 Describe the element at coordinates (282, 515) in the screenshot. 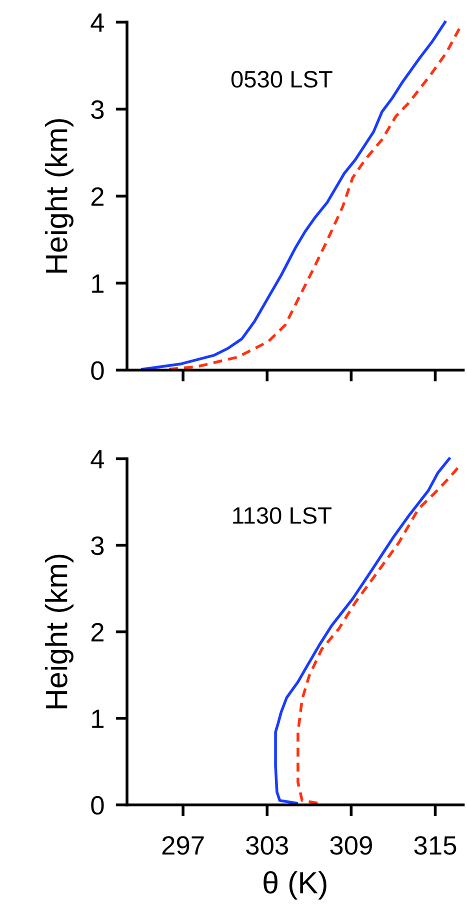

I see `annotation: 1130 LST` at that location.